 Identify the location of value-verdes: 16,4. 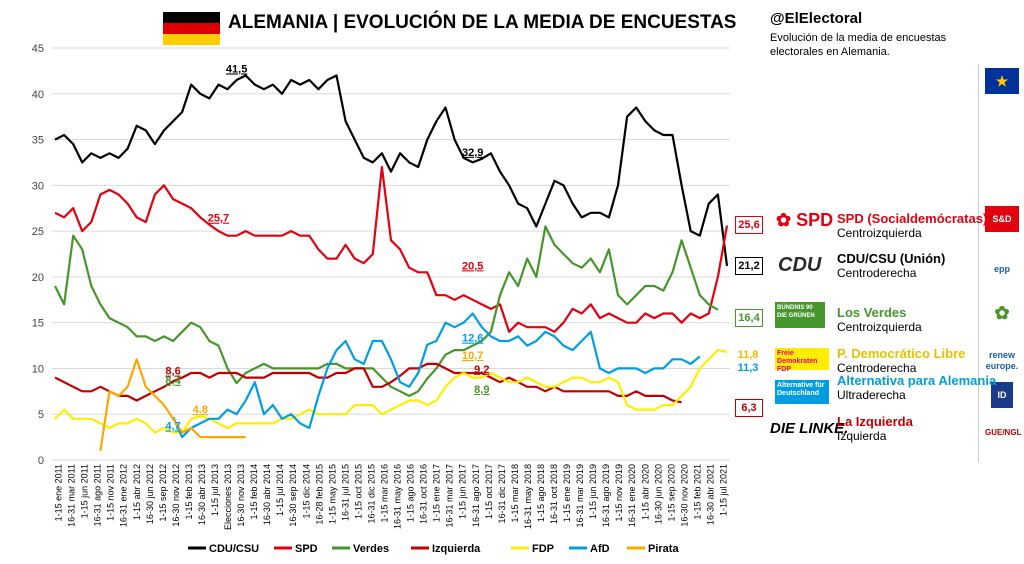
(749, 318).